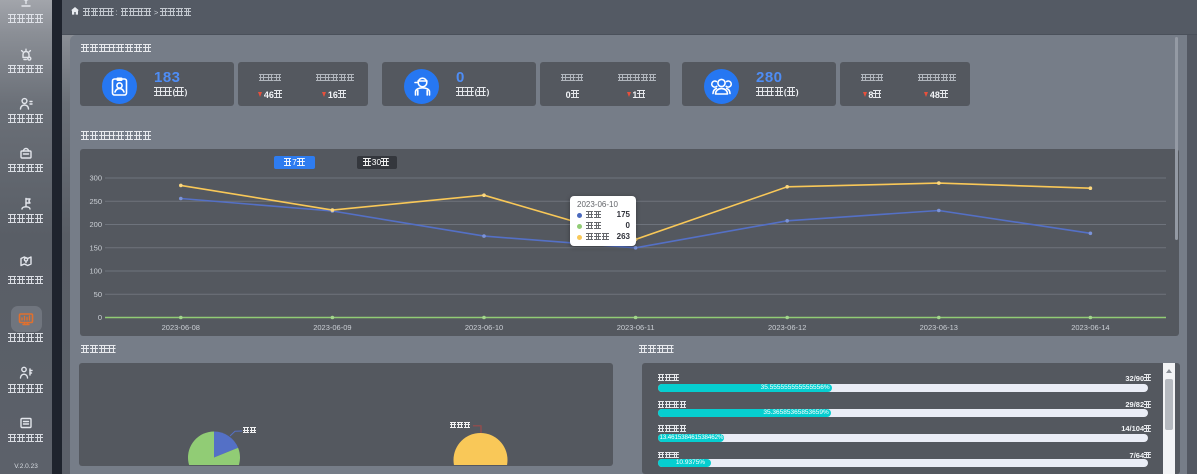 This screenshot has width=1197, height=474. What do you see at coordinates (484, 327) in the screenshot?
I see `svg-text: 2023-06-10` at bounding box center [484, 327].